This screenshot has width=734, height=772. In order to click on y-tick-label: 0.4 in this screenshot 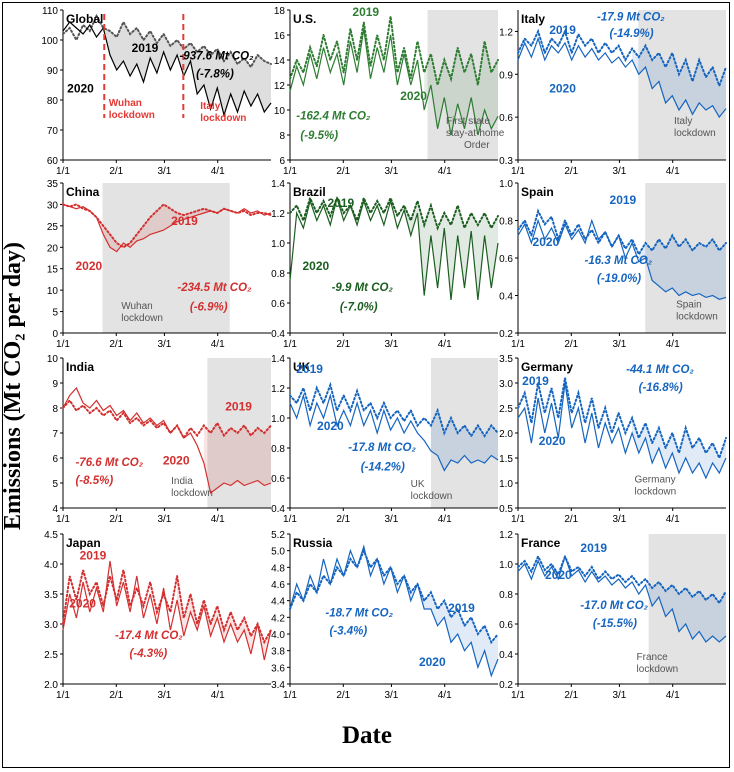, I will do `click(278, 334)`.